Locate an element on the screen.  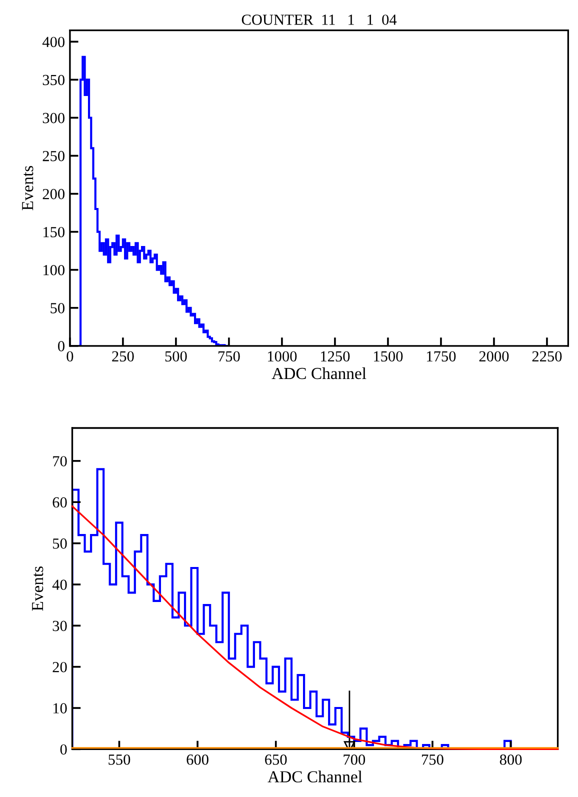
y-tick-label: 20 is located at coordinates (59, 667).